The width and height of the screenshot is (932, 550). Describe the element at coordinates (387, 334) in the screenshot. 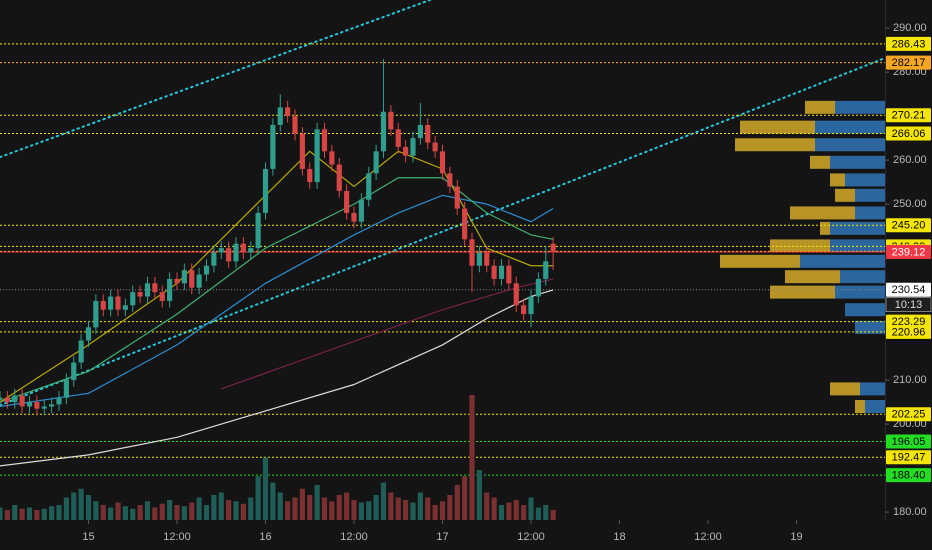

I see `moving-average` at that location.